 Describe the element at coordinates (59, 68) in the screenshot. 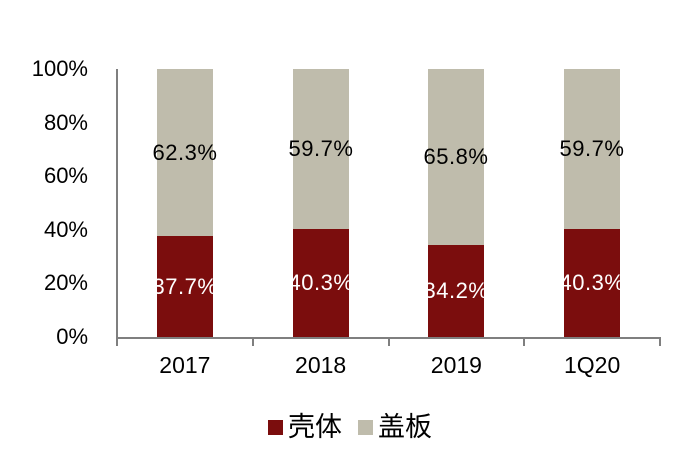

I see `y-axis-tick-label: 100%` at that location.